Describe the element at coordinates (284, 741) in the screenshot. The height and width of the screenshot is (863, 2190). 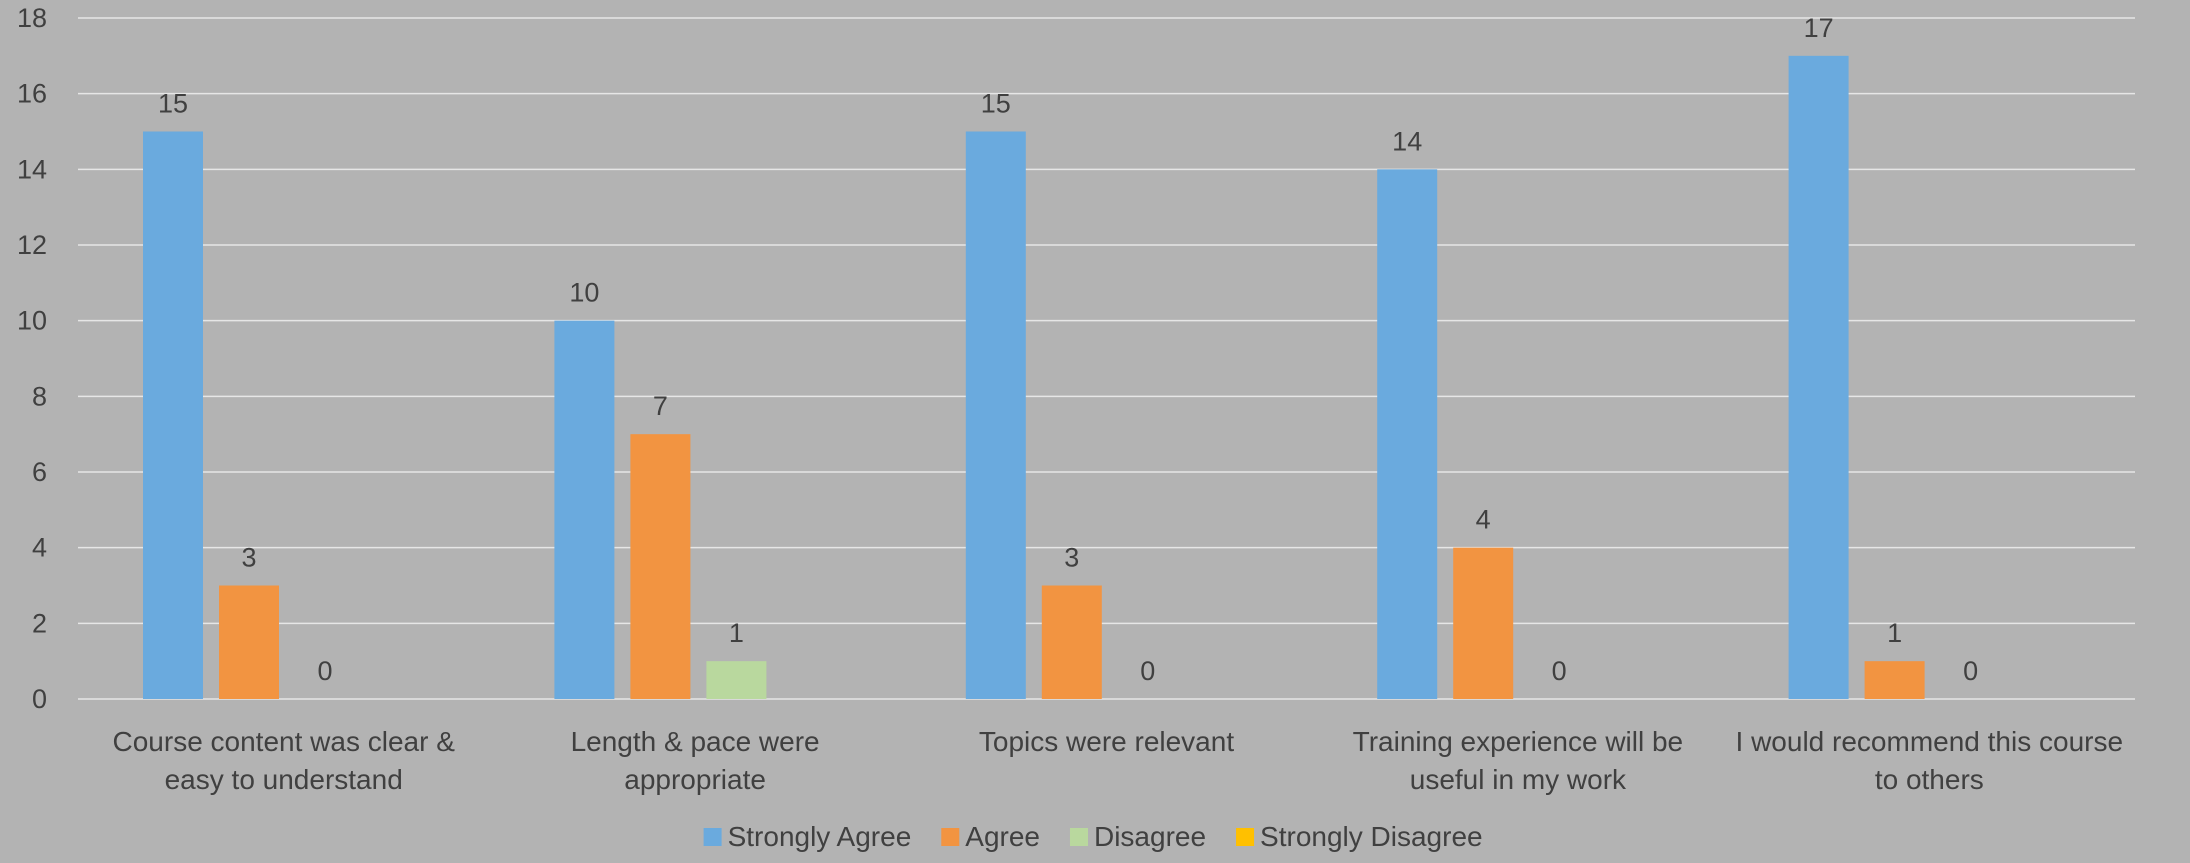
I see `category-label: Course content was clear &` at that location.